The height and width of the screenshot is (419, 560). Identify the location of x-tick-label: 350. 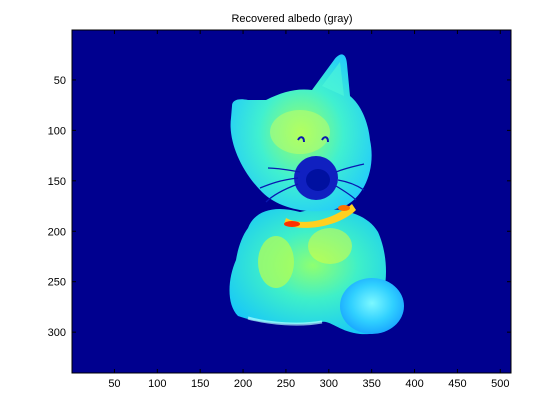
(371, 384).